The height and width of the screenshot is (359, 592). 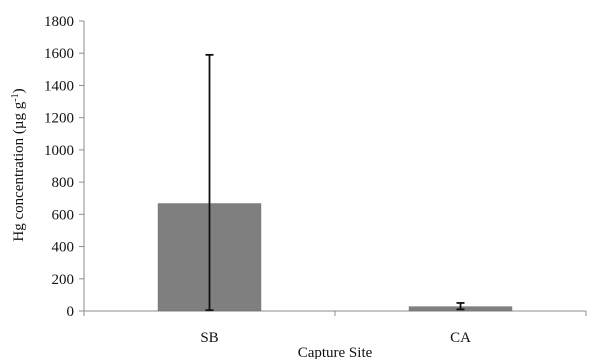 I want to click on y-tick-label: 1600, so click(x=59, y=54).